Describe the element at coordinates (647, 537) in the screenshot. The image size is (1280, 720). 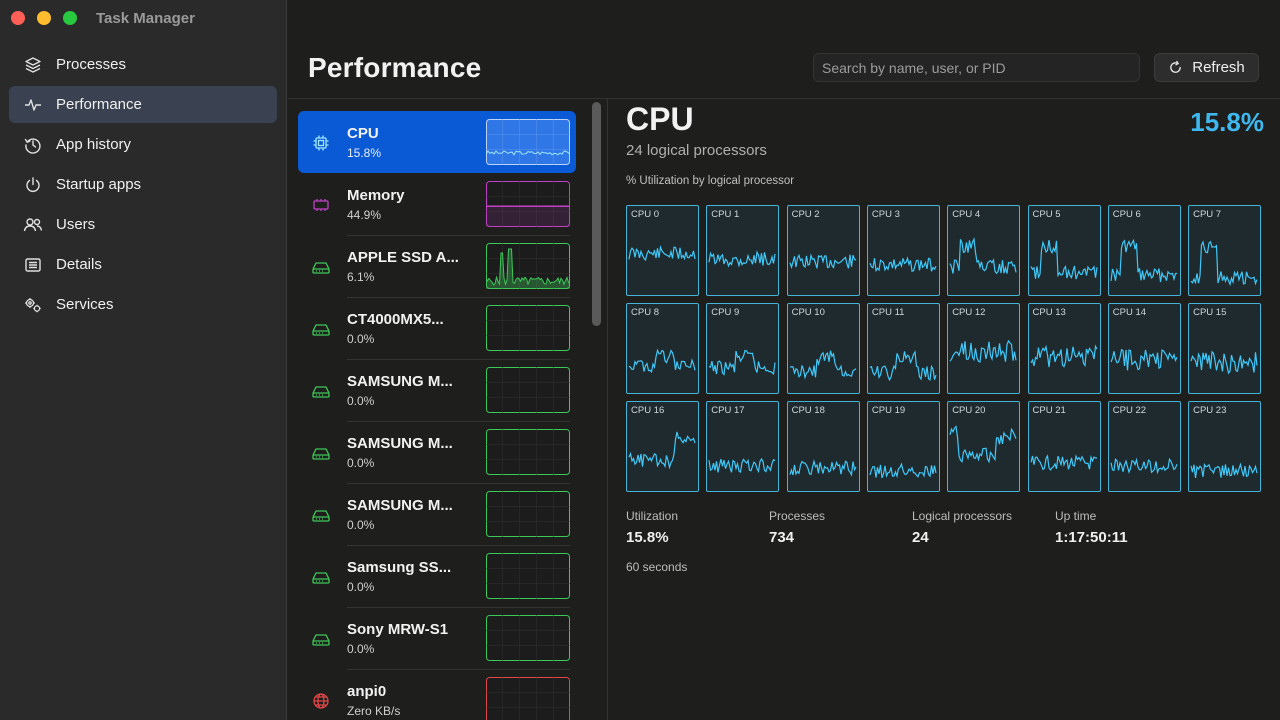
I see `stat-value: 15.8%` at that location.